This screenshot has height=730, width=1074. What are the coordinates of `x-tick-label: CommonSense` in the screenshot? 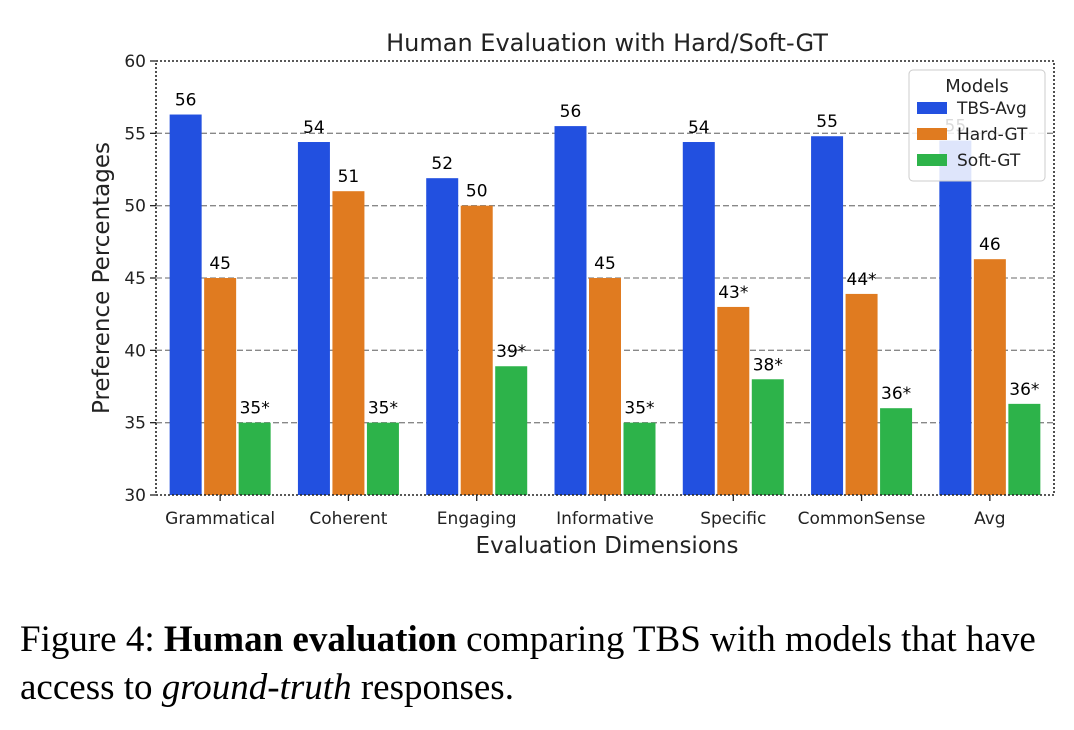 It's located at (862, 519).